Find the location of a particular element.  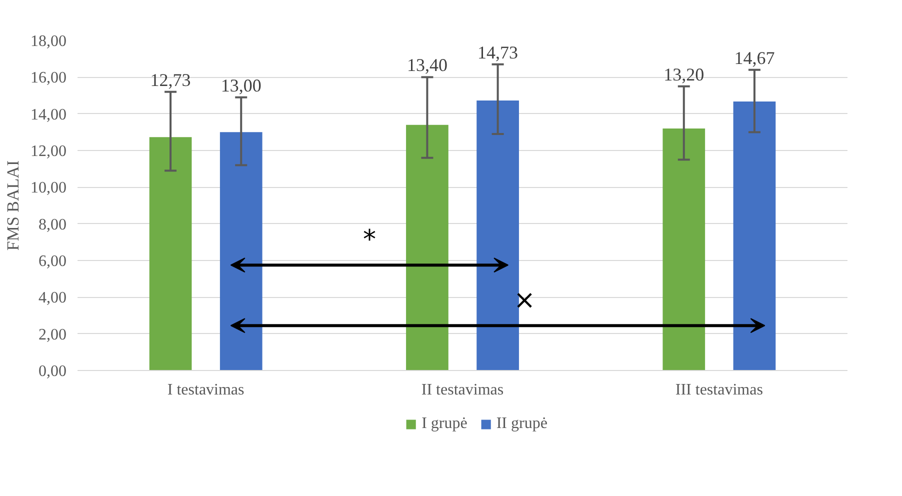

x-tick-label: III testavimas is located at coordinates (719, 390).